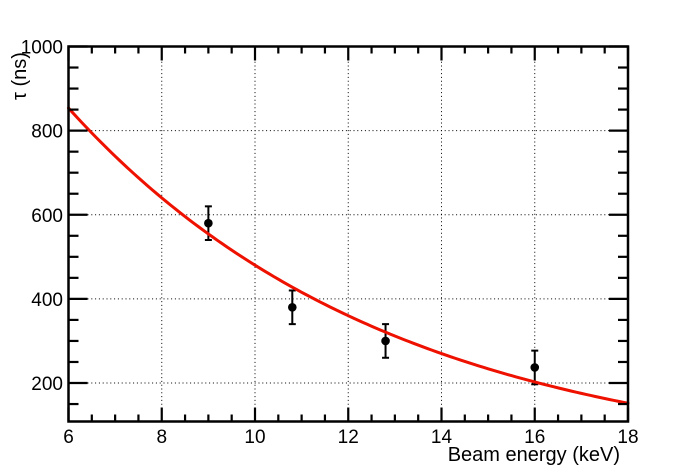 Image resolution: width=696 pixels, height=472 pixels. What do you see at coordinates (20, 76) in the screenshot?
I see `y-axis-title: τ (ns)` at bounding box center [20, 76].